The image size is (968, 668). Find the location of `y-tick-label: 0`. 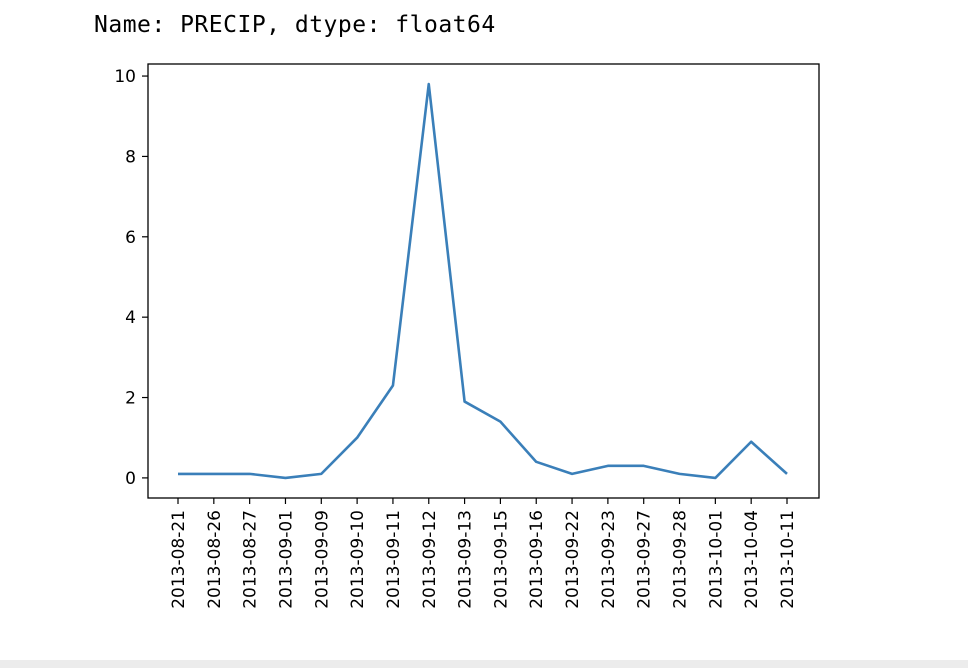

y-tick-label: 0 is located at coordinates (130, 479).